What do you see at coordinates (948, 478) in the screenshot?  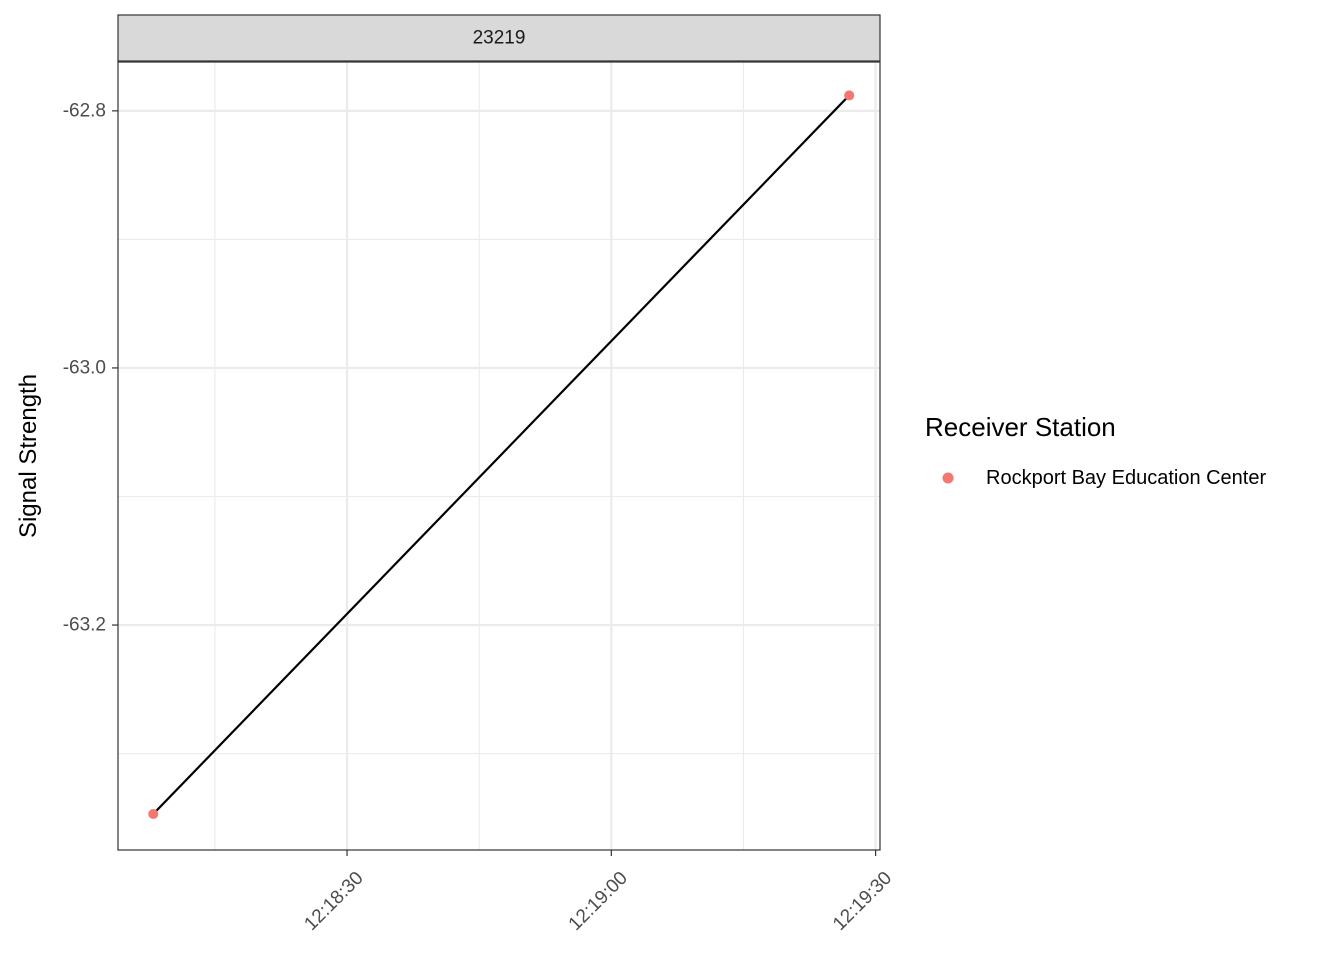 I see `legend-key` at bounding box center [948, 478].